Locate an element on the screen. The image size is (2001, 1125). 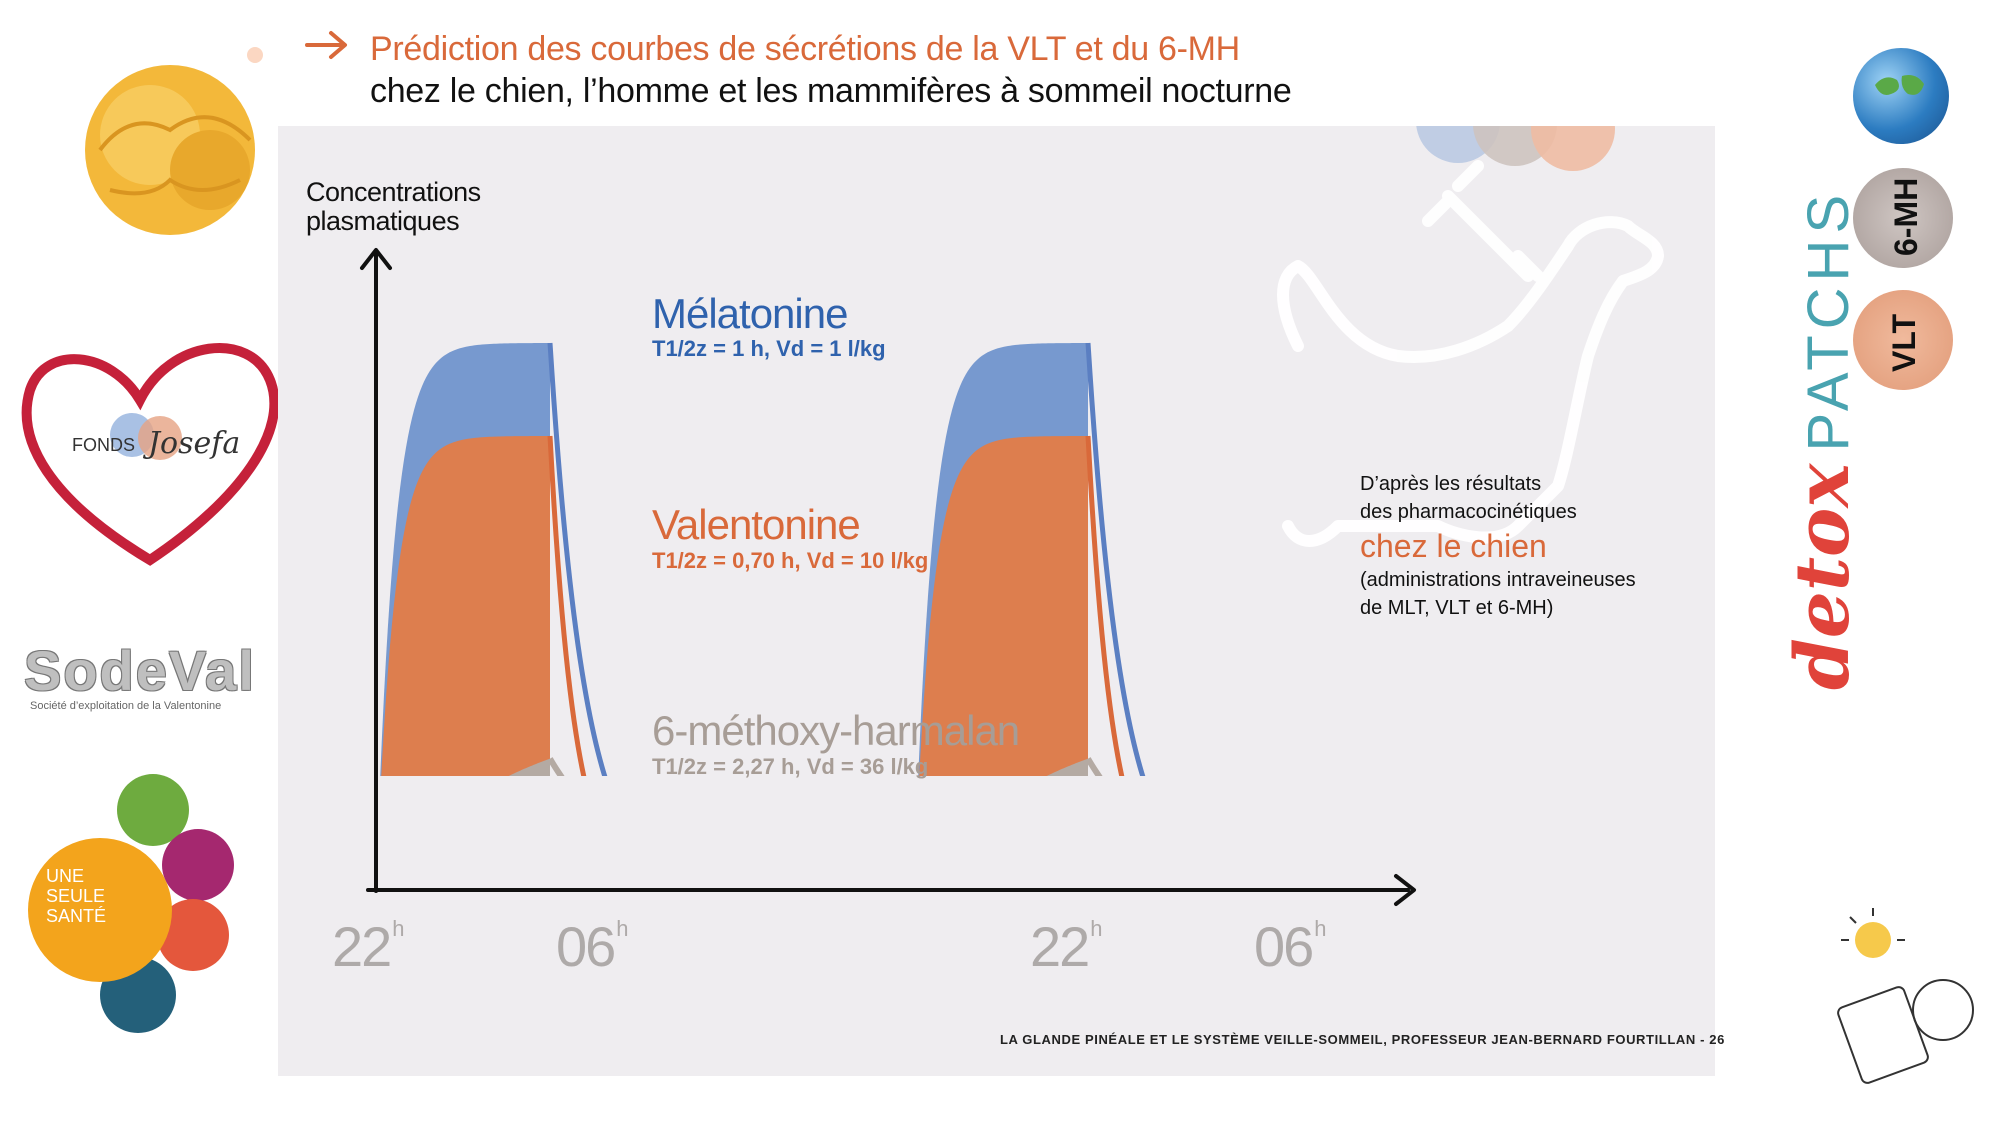
y-axis-label-line2: plasmatiques is located at coordinates (383, 221).